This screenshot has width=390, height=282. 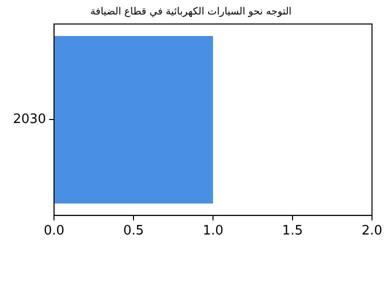 I want to click on x-tick-label: 1.0, so click(x=213, y=231).